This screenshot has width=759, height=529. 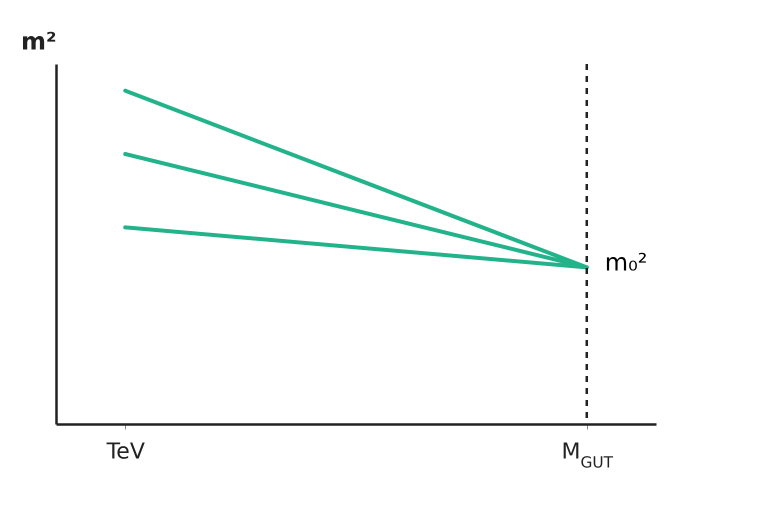 I want to click on x-tick-label: TeV, so click(x=125, y=452).